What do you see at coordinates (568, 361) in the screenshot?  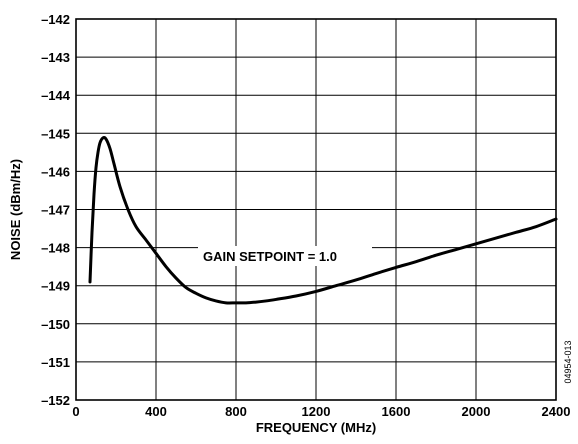 I see `figure-id: 04954-013` at bounding box center [568, 361].